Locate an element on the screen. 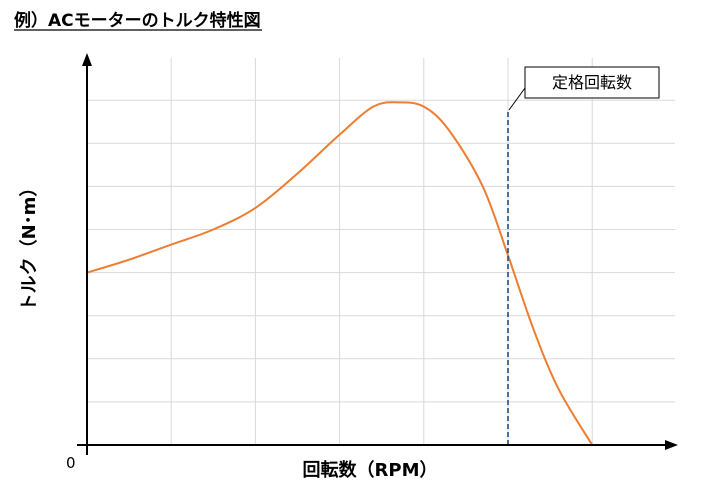 The height and width of the screenshot is (495, 708). rated-speed-label: 定格回転数 is located at coordinates (592, 82).